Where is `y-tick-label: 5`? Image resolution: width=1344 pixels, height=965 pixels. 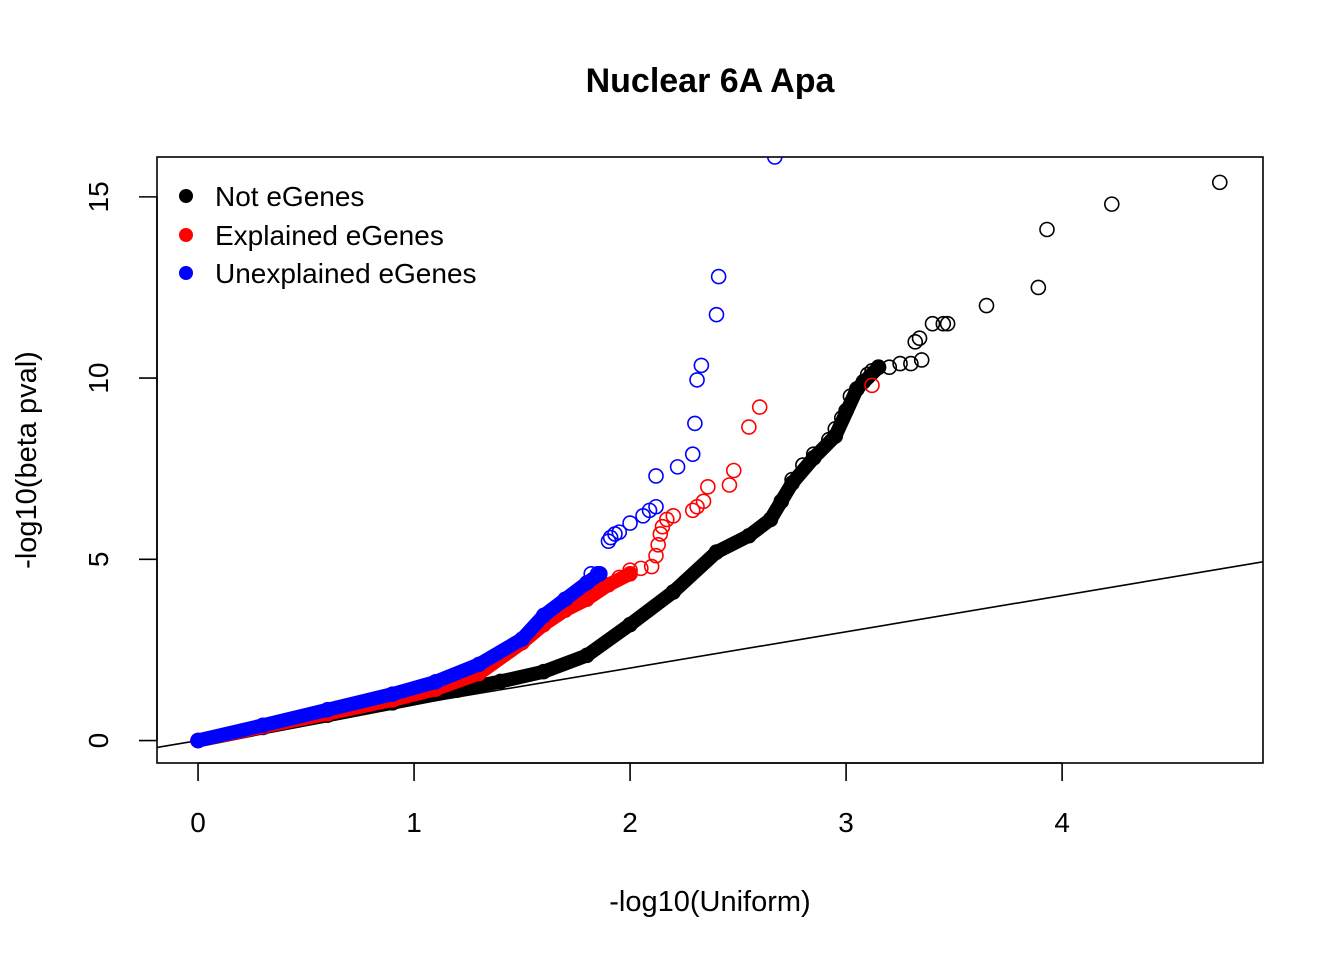
y-tick-label: 5 is located at coordinates (98, 560).